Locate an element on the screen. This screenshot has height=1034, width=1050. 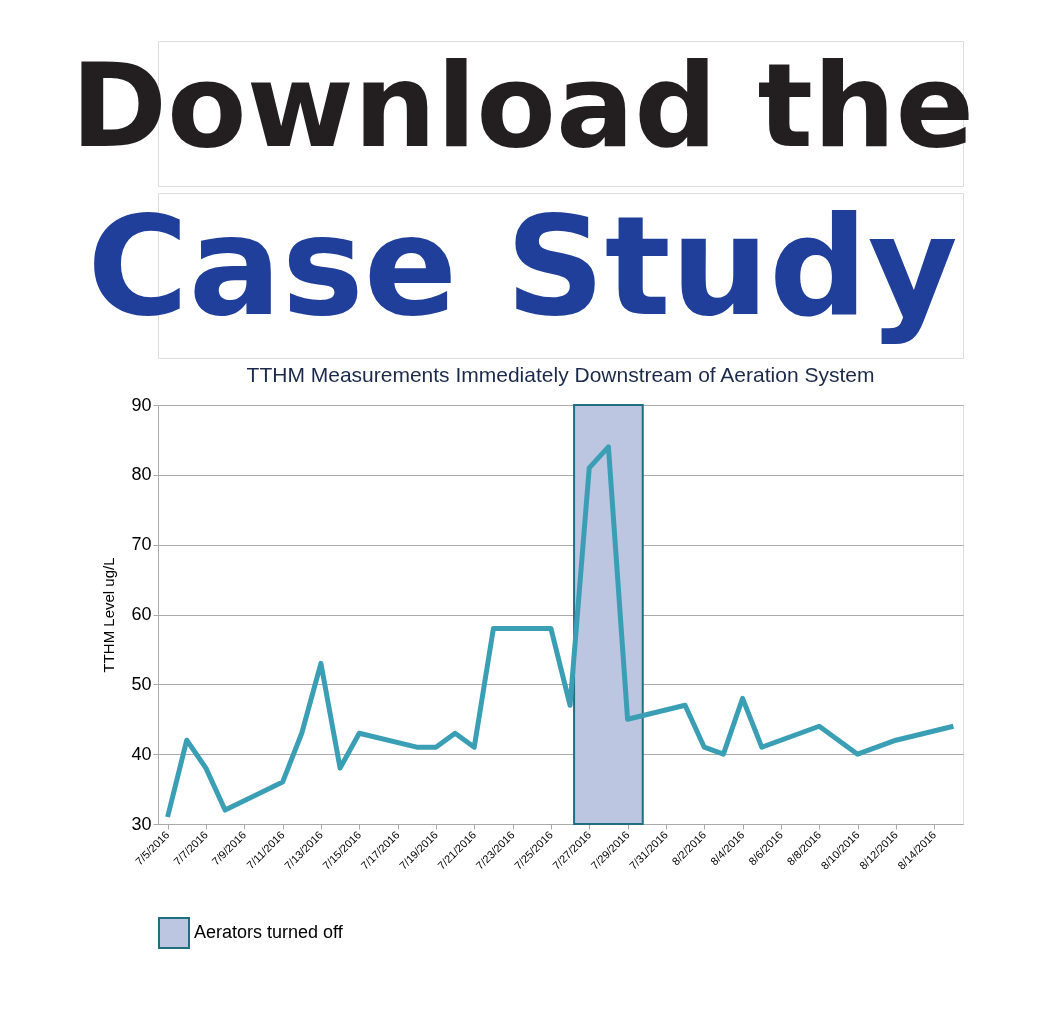
legend-label: Aerators turned off is located at coordinates (269, 932).